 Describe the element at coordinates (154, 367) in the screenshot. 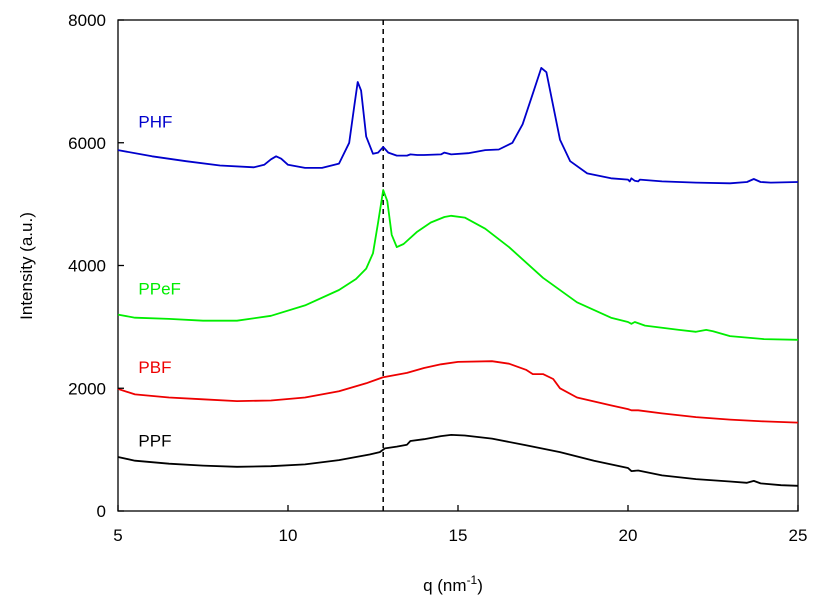

I see `series-label-pbf: PBF` at that location.